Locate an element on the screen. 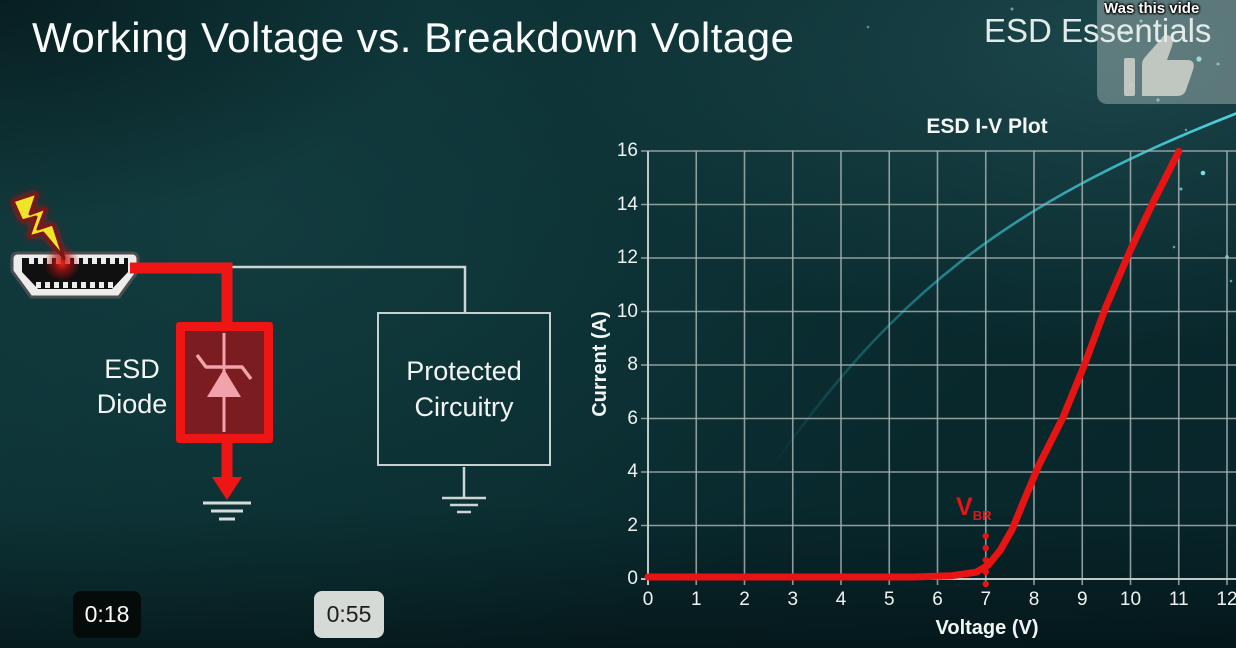  x-tick-label: 2 is located at coordinates (744, 599).